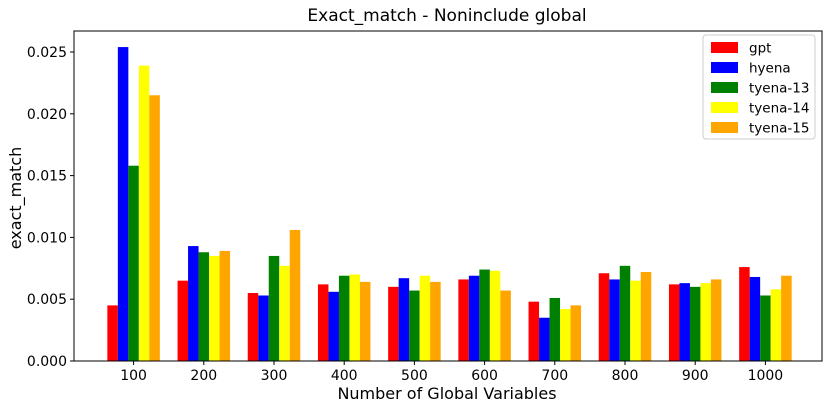 Image resolution: width=830 pixels, height=408 pixels. Describe the element at coordinates (779, 109) in the screenshot. I see `legend-label-tyena-14: tyena-14` at that location.